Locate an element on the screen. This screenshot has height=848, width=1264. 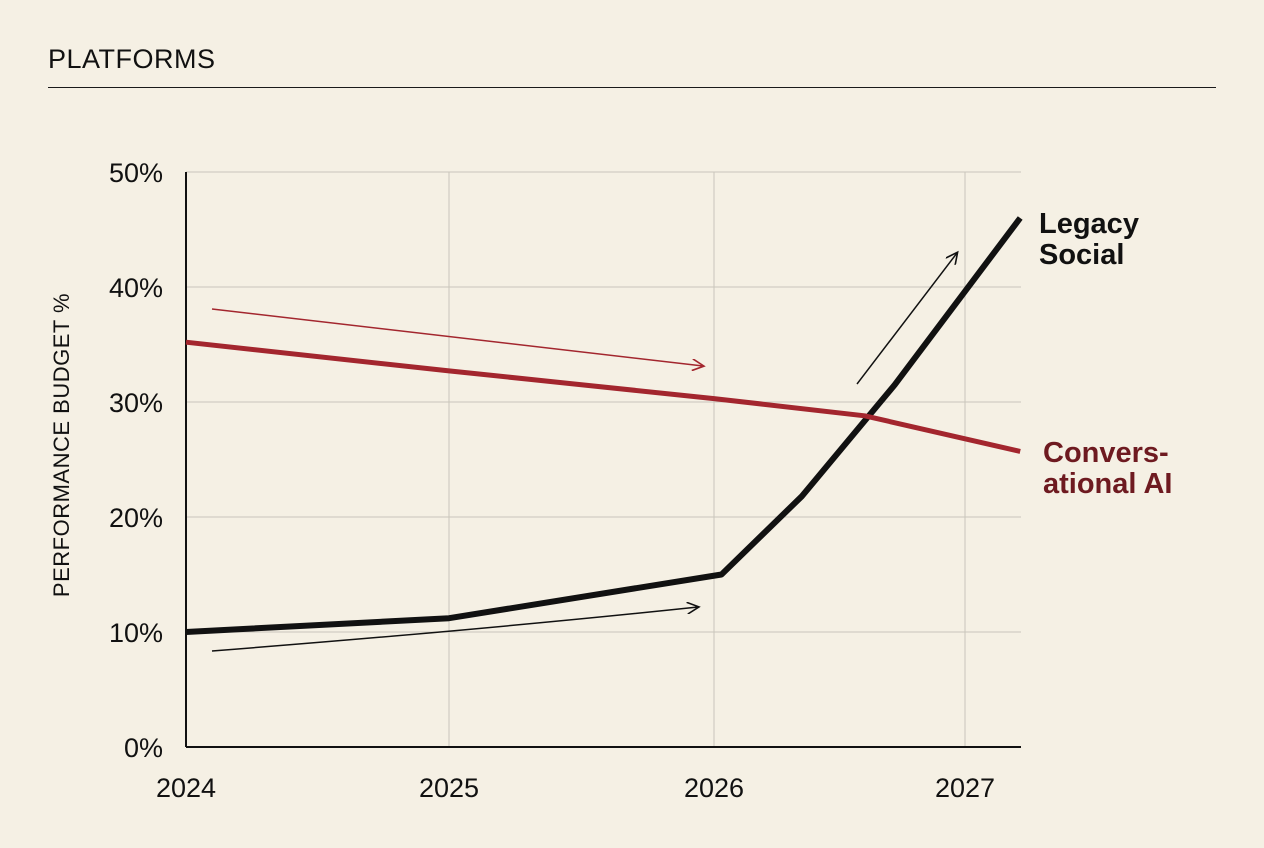
series-label-line: Legacy is located at coordinates (1089, 224).